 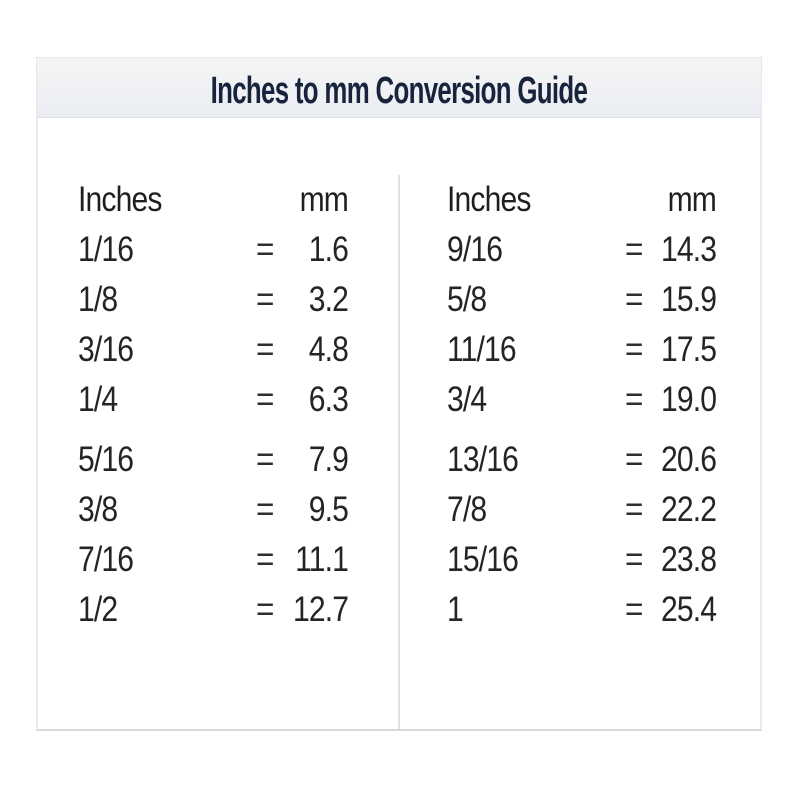 What do you see at coordinates (213, 510) in the screenshot?
I see `table-row: 3/8 = 9.5` at bounding box center [213, 510].